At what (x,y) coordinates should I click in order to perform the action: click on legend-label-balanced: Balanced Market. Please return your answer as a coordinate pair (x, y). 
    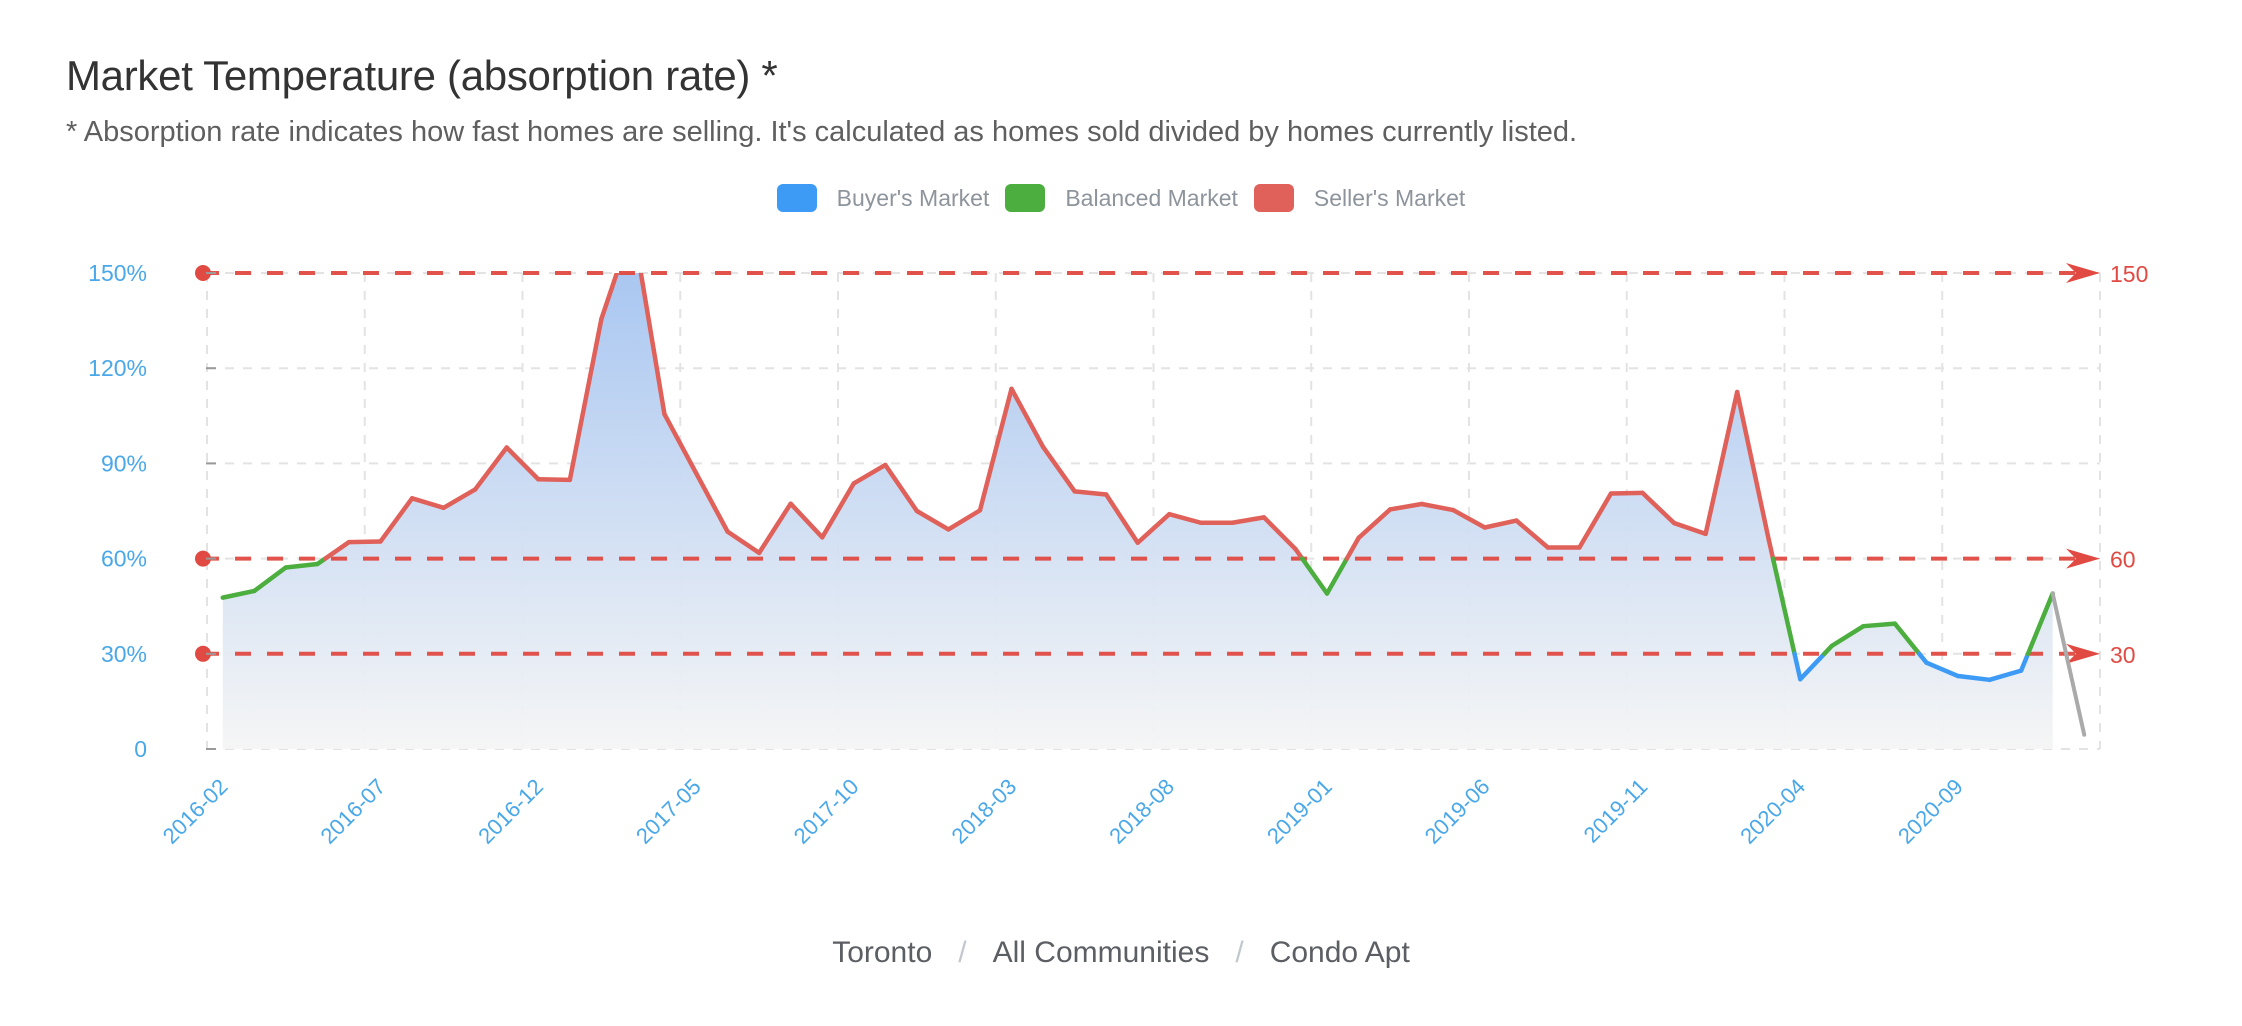
    Looking at the image, I should click on (1151, 197).